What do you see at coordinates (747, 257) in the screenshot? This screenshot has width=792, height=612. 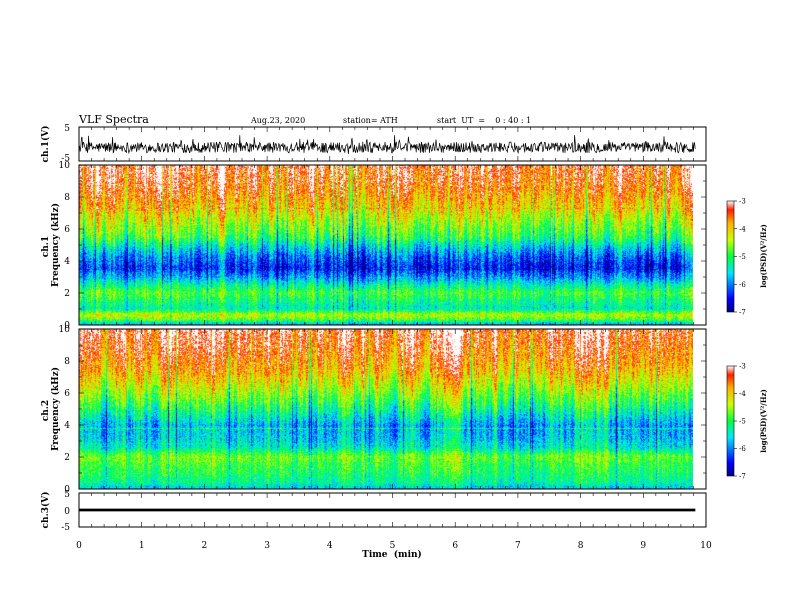 I see `ch1-colorbar: -3 -4 -5 -6 -7 log(PSD)(V²/Hz)` at bounding box center [747, 257].